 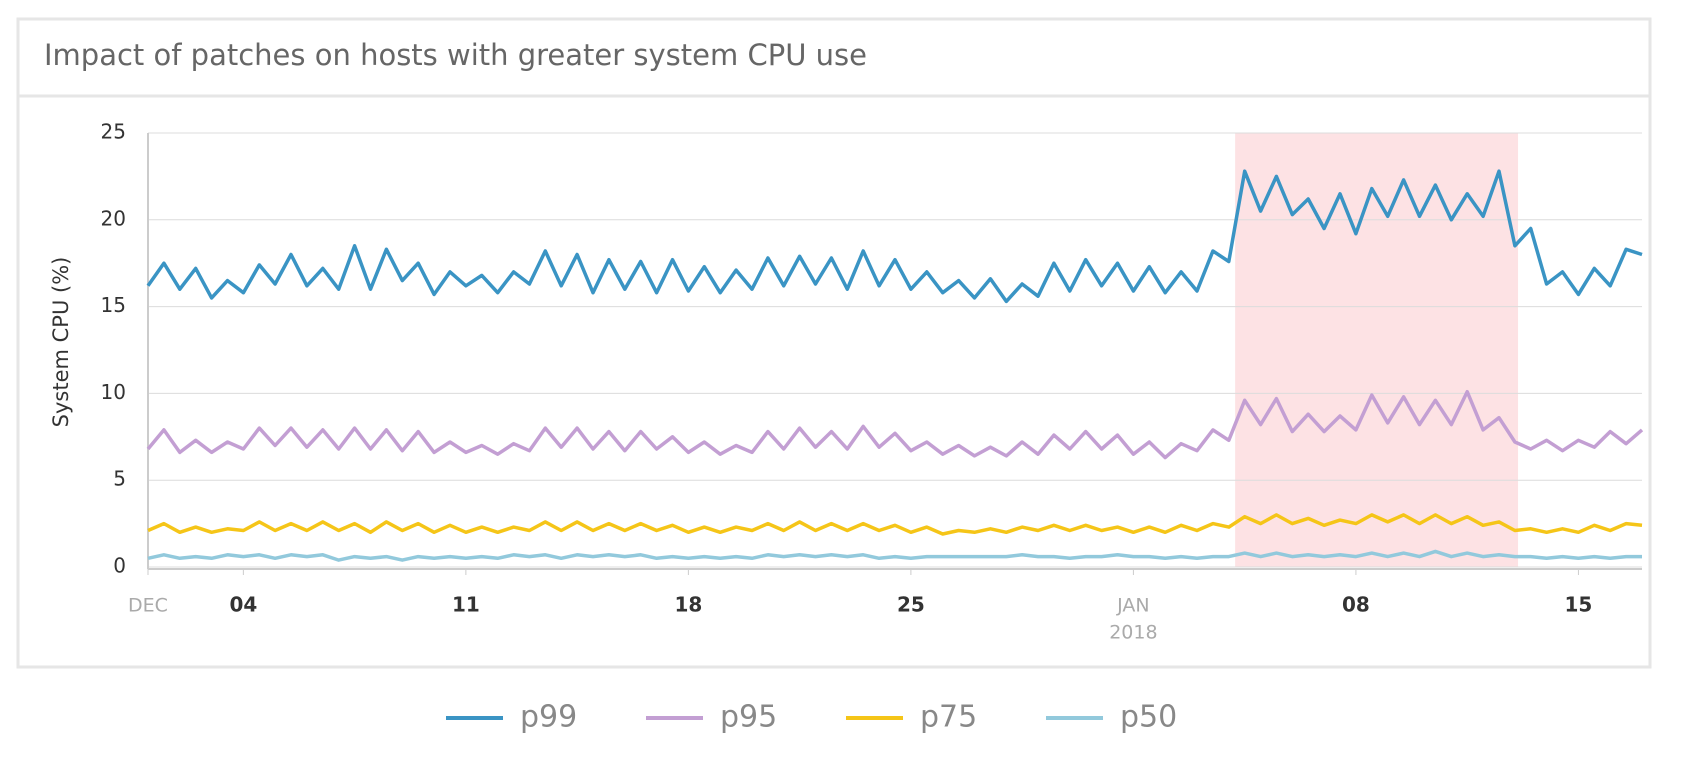 What do you see at coordinates (466, 605) in the screenshot?
I see `x-tick-label: 11` at bounding box center [466, 605].